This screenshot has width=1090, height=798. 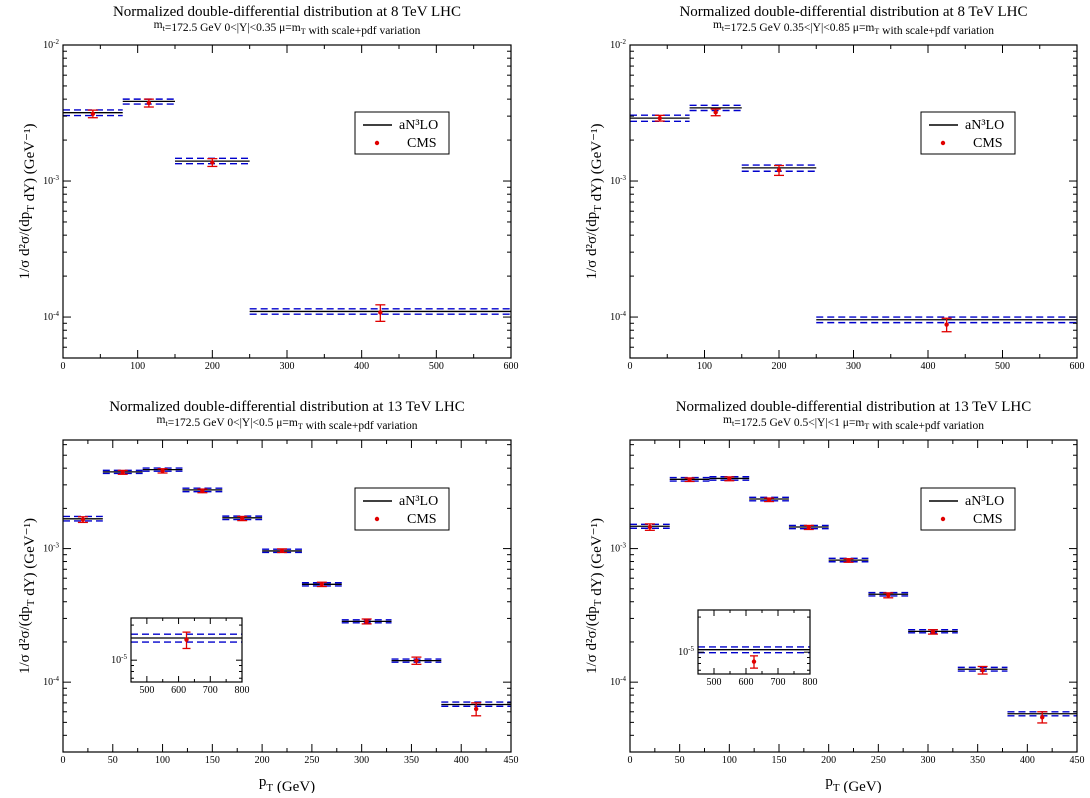 I want to click on x-tick-label: 700, so click(x=778, y=682).